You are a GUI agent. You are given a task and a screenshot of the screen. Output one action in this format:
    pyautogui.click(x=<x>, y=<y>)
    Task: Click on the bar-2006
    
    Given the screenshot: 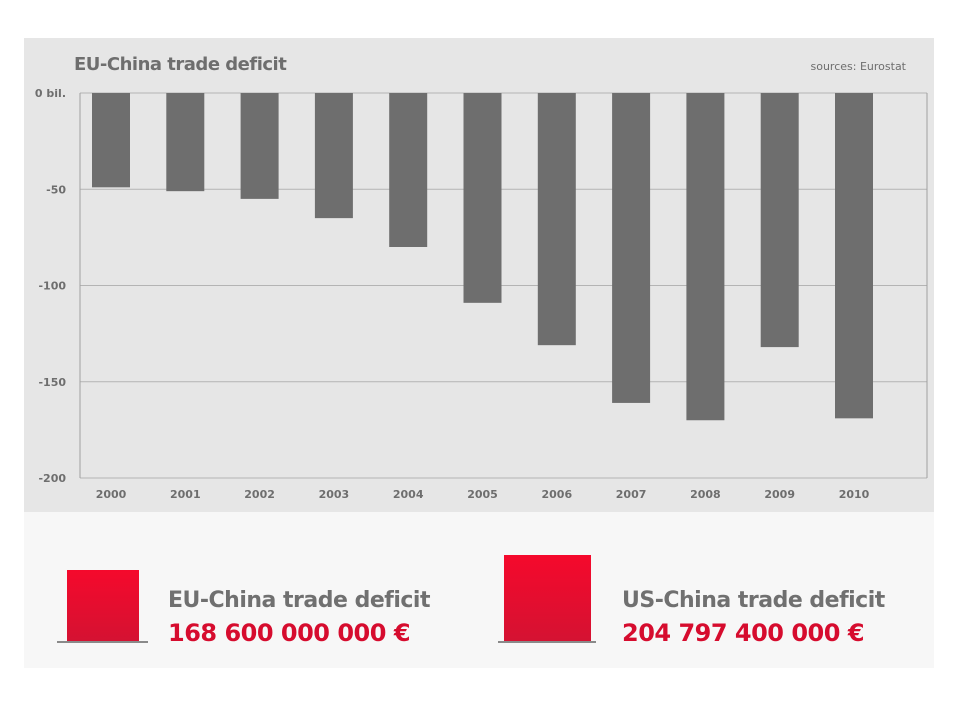 What is the action you would take?
    pyautogui.click(x=556, y=219)
    